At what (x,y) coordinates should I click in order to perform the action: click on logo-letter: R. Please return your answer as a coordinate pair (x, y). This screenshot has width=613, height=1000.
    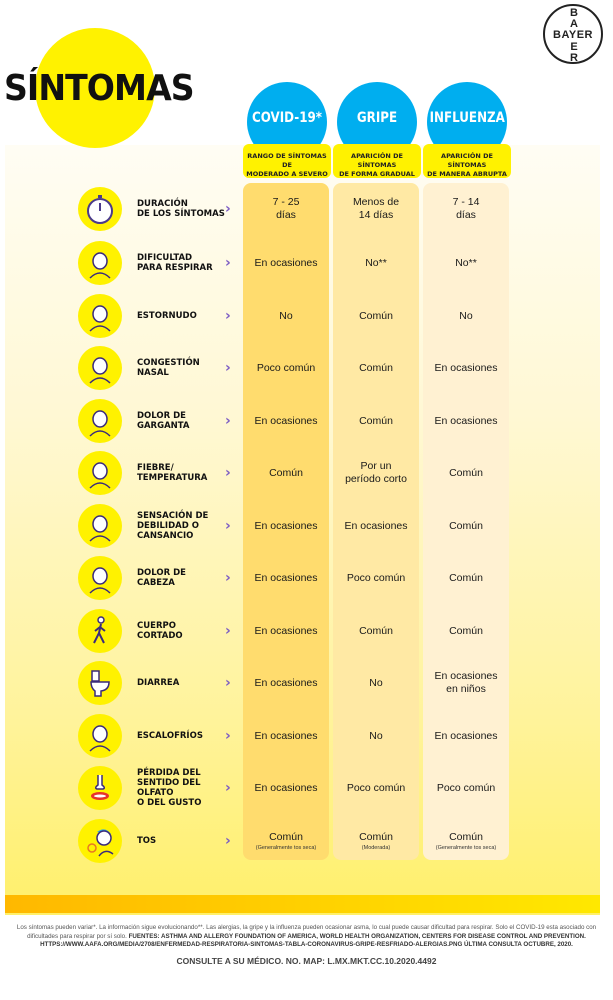
    Looking at the image, I should click on (574, 57).